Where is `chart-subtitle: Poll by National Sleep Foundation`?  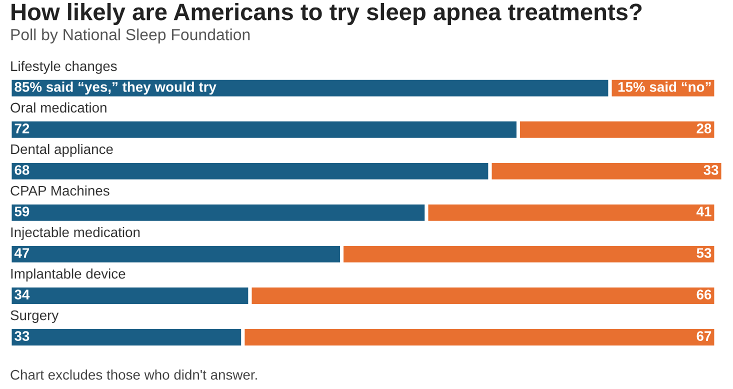
chart-subtitle: Poll by National Sleep Foundation is located at coordinates (130, 36).